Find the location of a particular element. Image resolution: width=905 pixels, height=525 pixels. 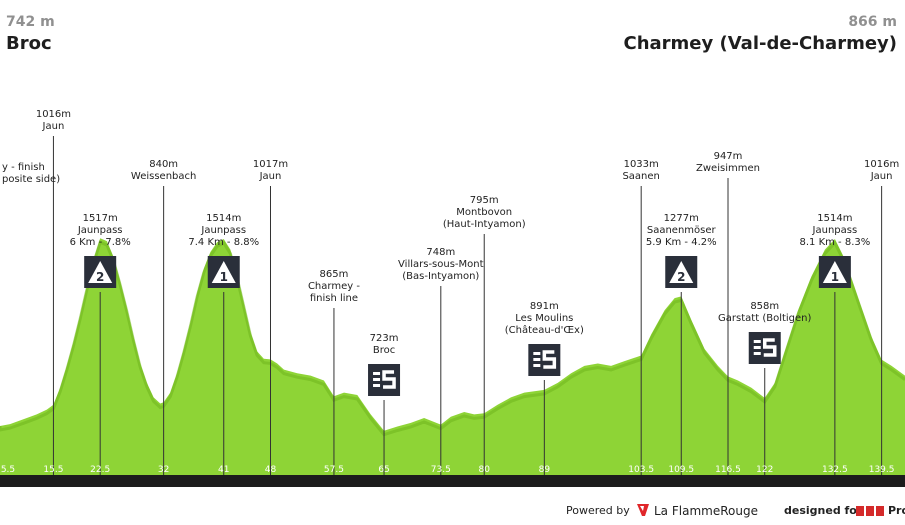

waypoint-name: finish line is located at coordinates (334, 298).